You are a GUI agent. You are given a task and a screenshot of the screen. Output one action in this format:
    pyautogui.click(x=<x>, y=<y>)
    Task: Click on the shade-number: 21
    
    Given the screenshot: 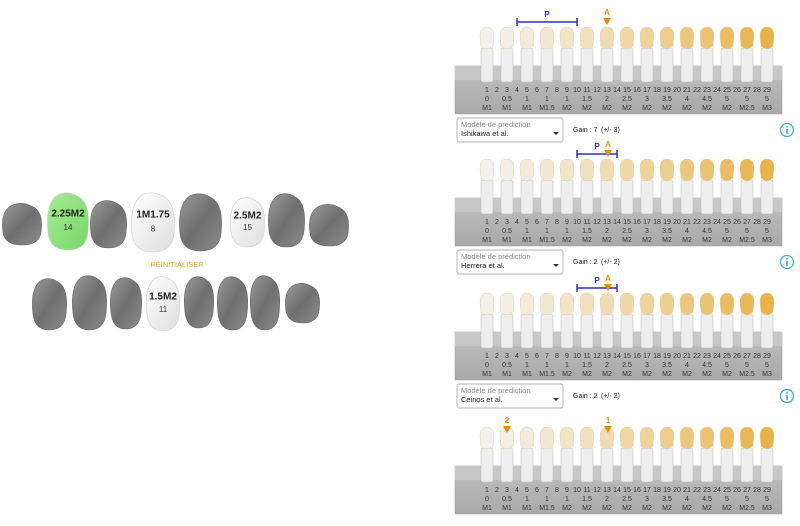 What is the action you would take?
    pyautogui.click(x=687, y=90)
    